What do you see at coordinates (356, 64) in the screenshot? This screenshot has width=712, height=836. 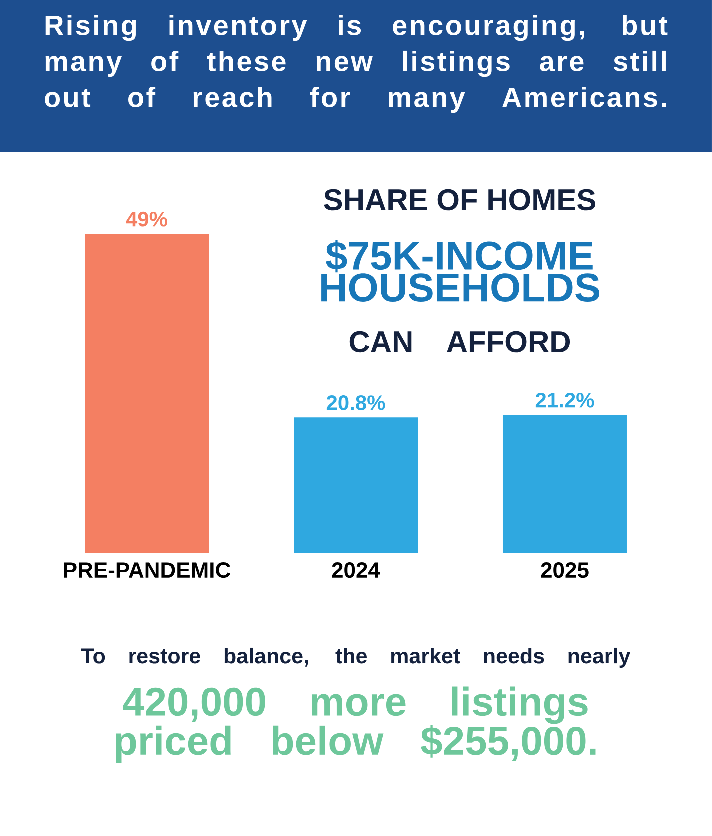 I see `chart-title: Rising inventory is encouraging, but many of these new listings are still out of reach for many Americans.` at bounding box center [356, 64].